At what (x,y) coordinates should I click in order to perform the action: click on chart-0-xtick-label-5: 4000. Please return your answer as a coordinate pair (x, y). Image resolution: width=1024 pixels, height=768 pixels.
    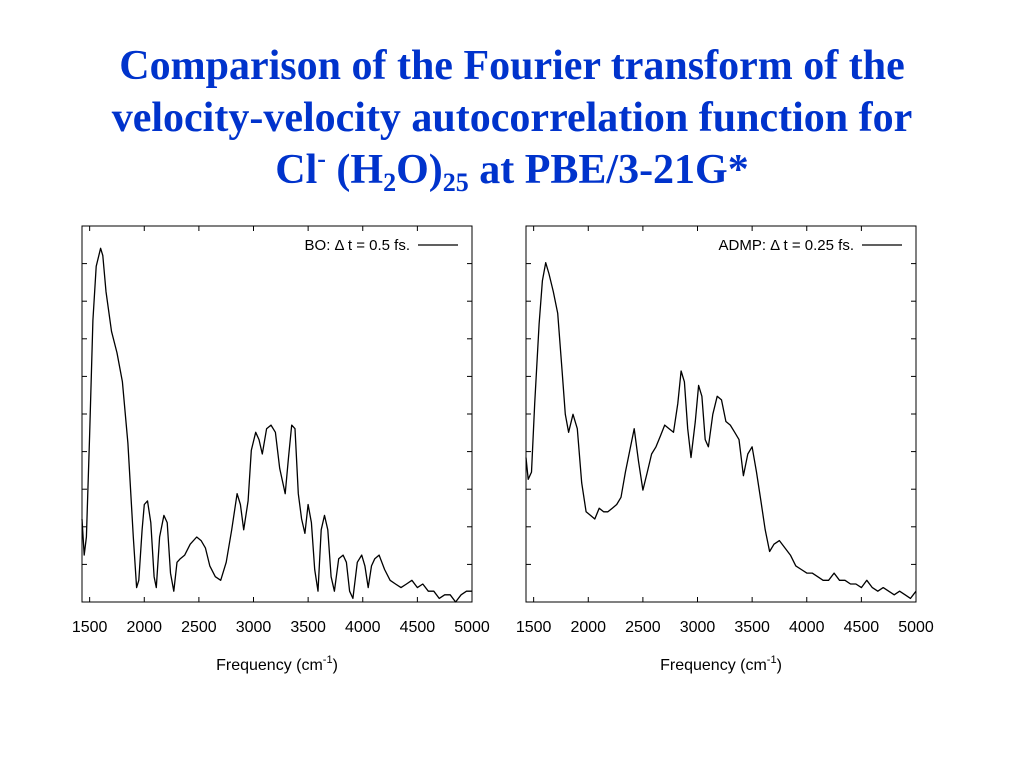
    Looking at the image, I should click on (363, 627).